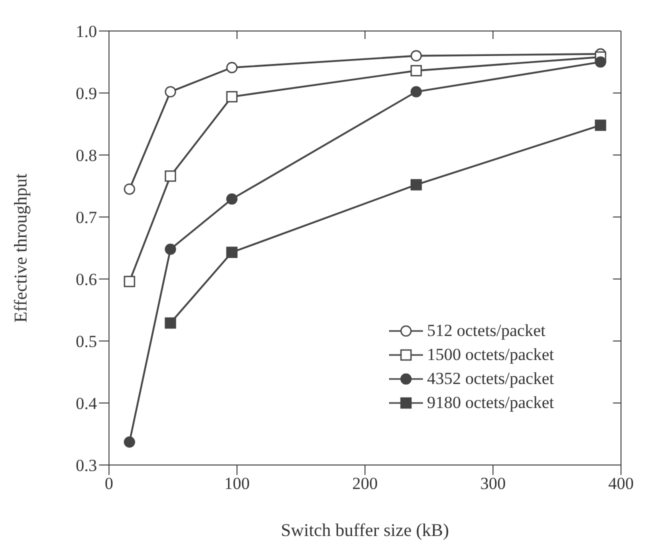 This screenshot has width=652, height=552. What do you see at coordinates (86, 94) in the screenshot?
I see `y-tick-label: 0.9` at bounding box center [86, 94].